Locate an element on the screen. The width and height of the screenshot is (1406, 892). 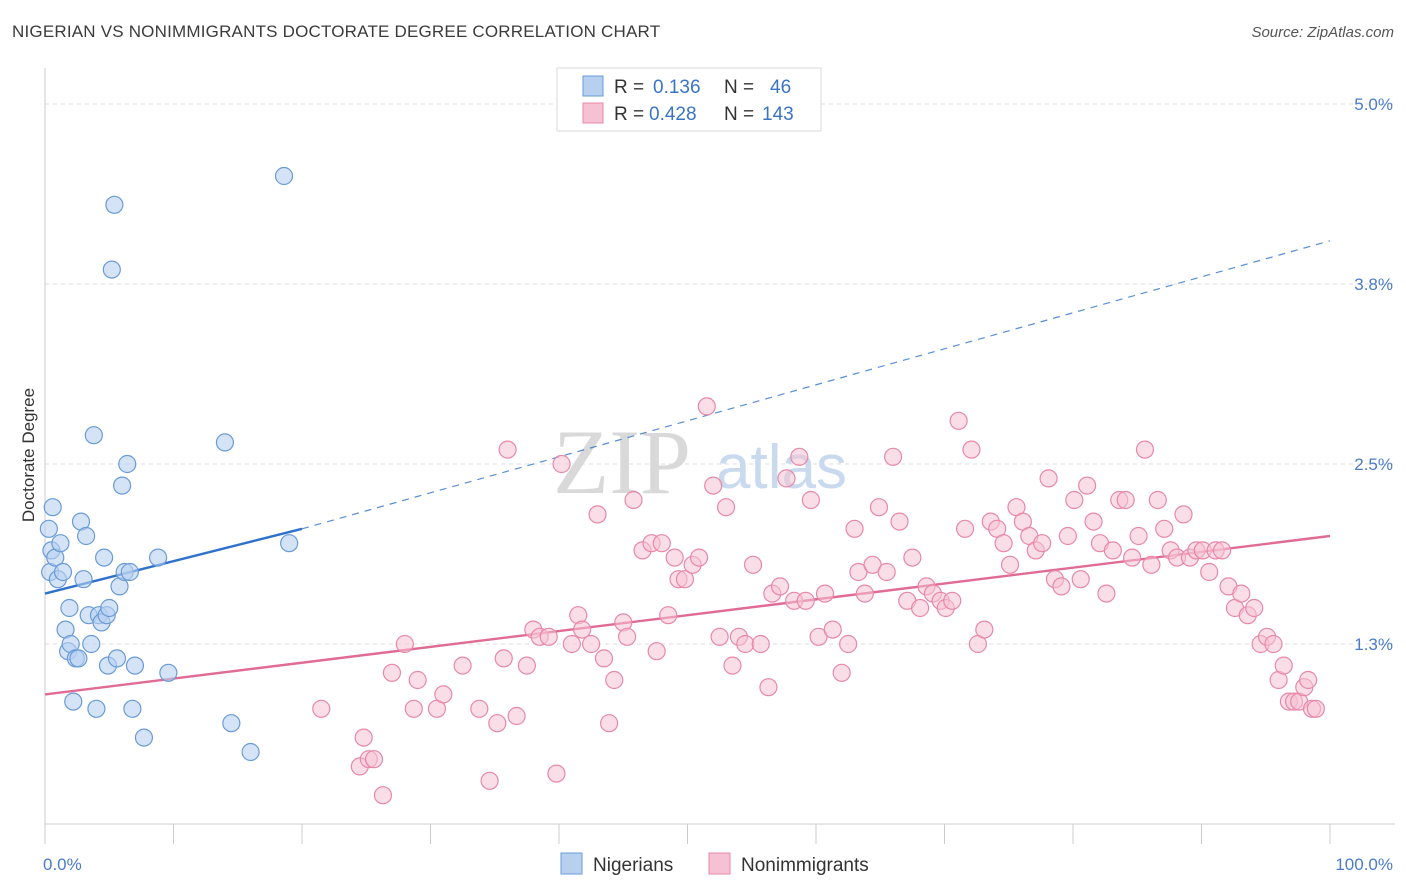
y-tick-labels: 1.3% 2.5% 3.8% 5.0% is located at coordinates (1373, 374).